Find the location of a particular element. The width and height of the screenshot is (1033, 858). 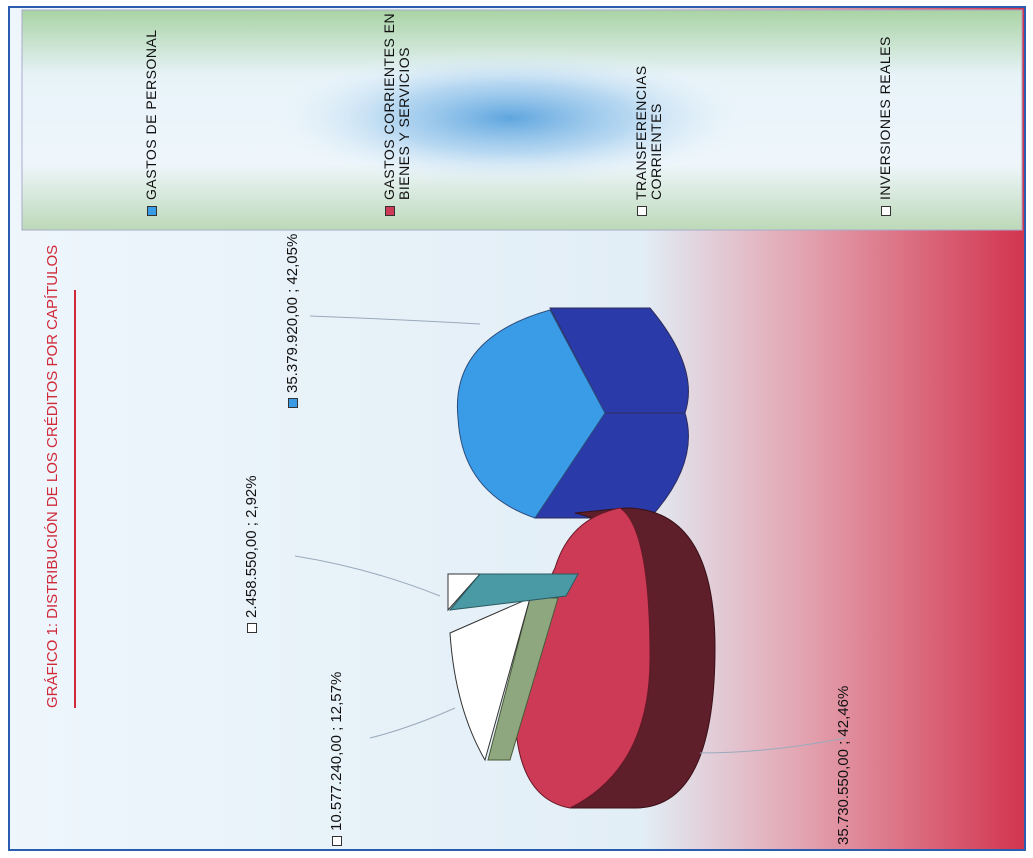

legend-entry: INVERSIONES REALES is located at coordinates (885, 113).